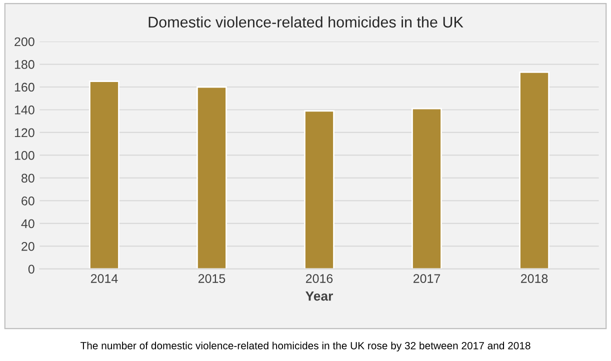 The width and height of the screenshot is (611, 361). Describe the element at coordinates (27, 223) in the screenshot. I see `y-tick-label: 40` at that location.